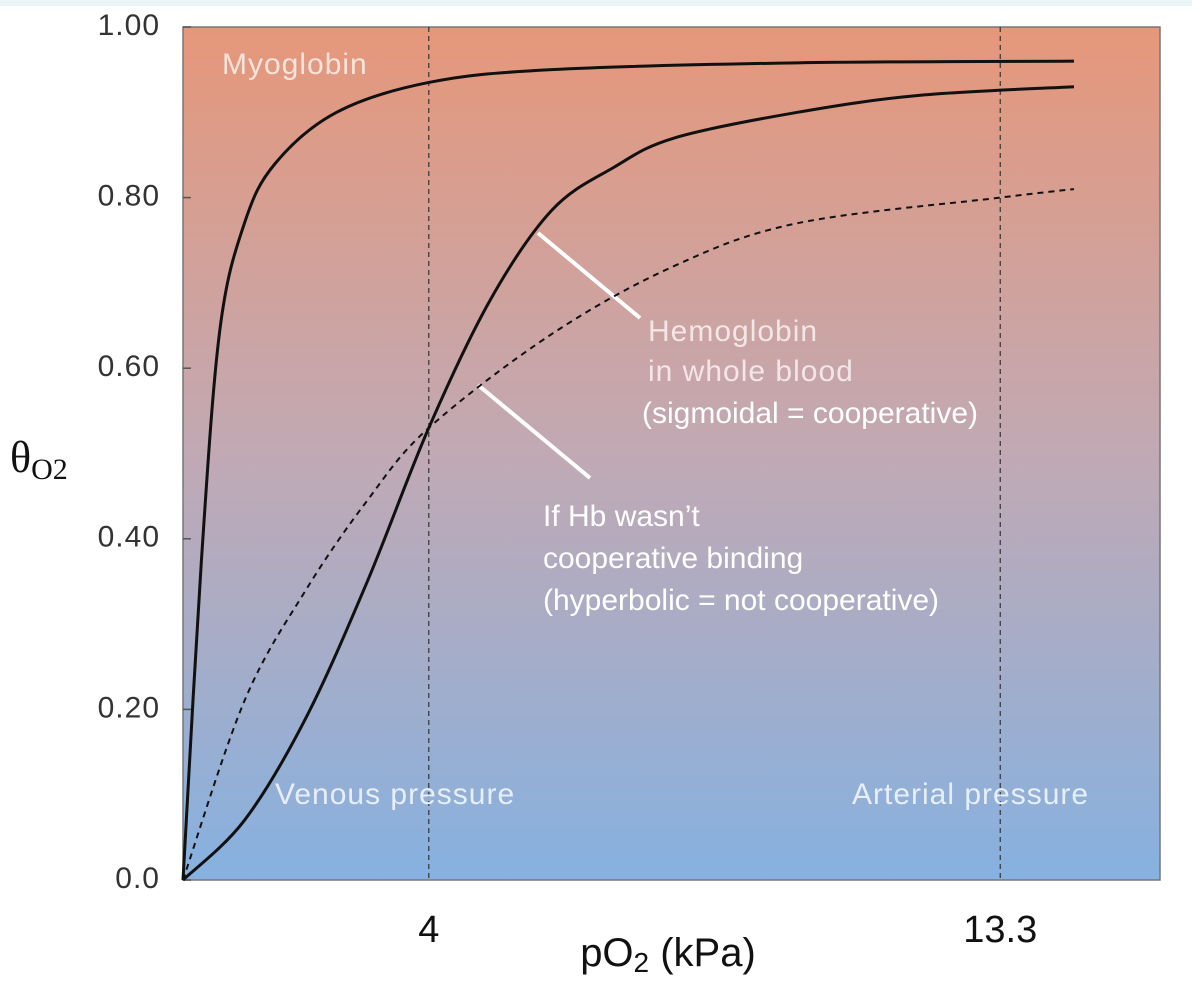 Image resolution: width=1192 pixels, height=992 pixels. I want to click on y-tick-label: 0.80, so click(129, 196).